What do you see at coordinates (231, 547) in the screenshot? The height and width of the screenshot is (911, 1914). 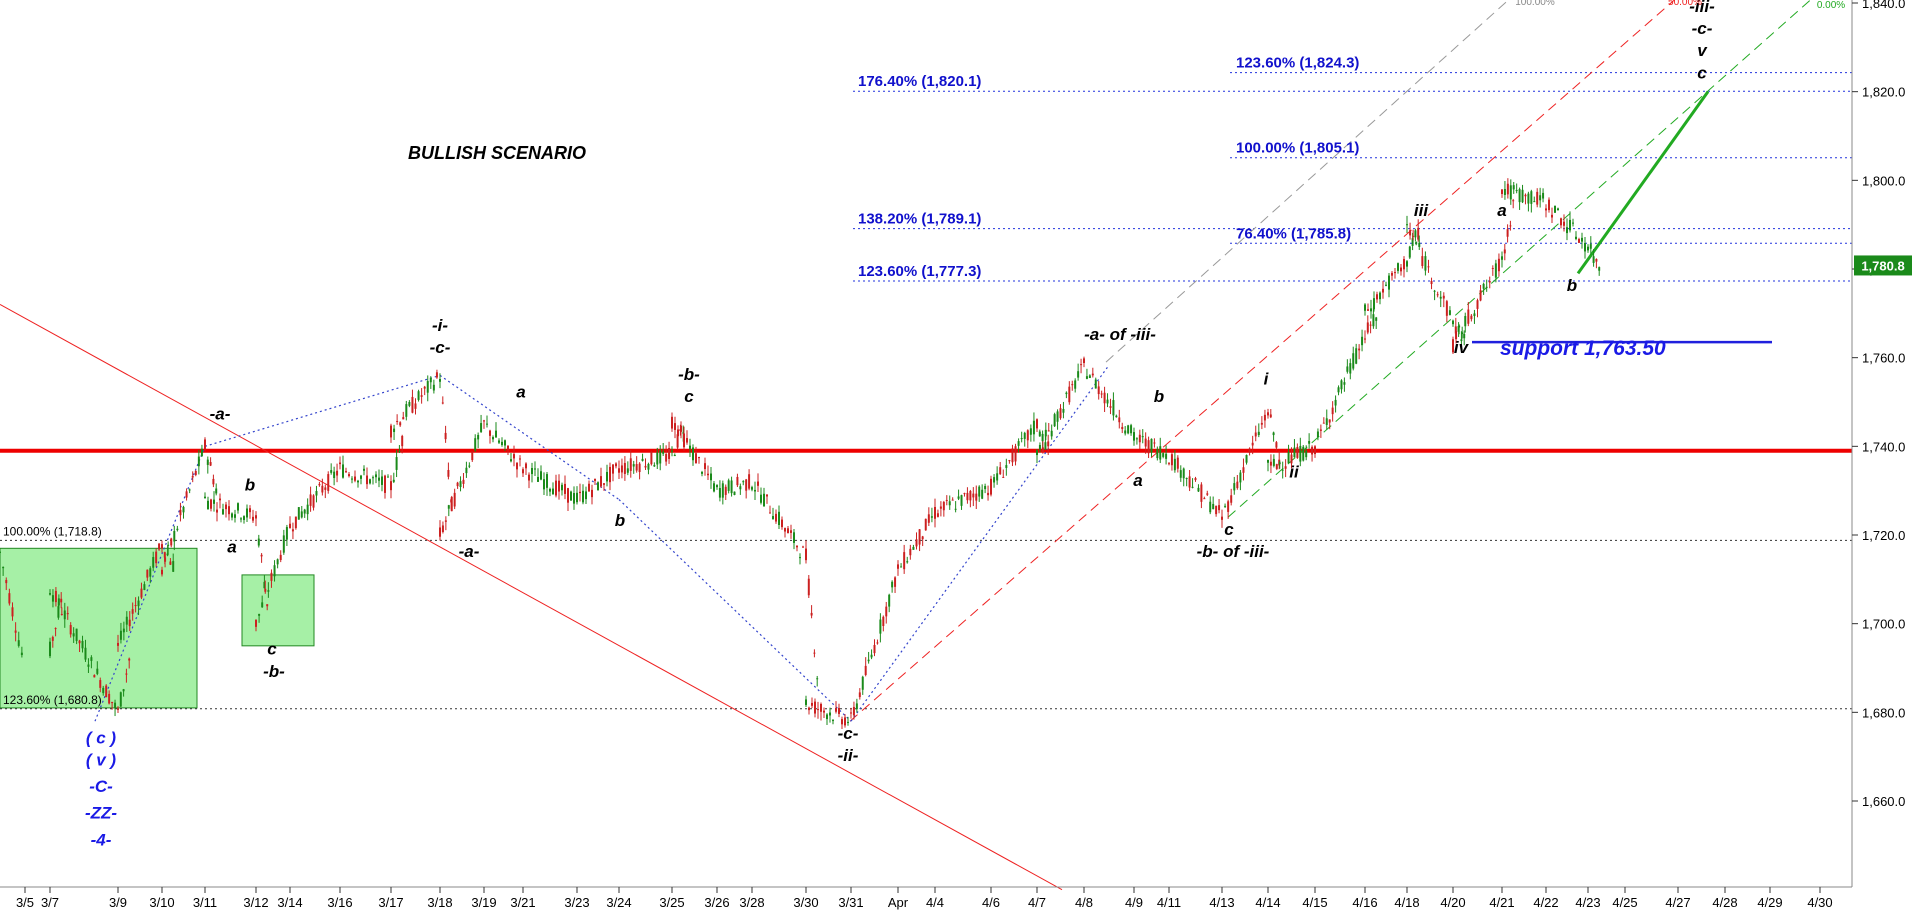 I see `wave-label: a` at bounding box center [231, 547].